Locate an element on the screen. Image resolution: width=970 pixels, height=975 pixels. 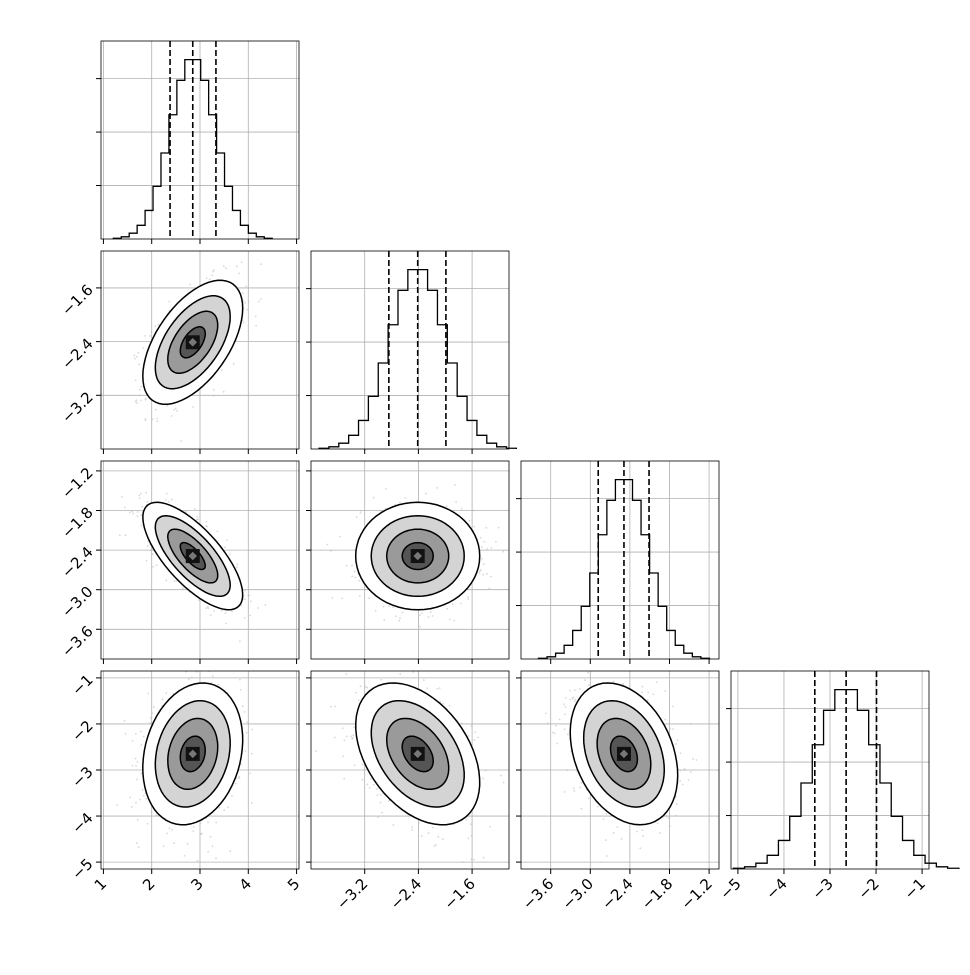
grid is located at coordinates (410, 350).